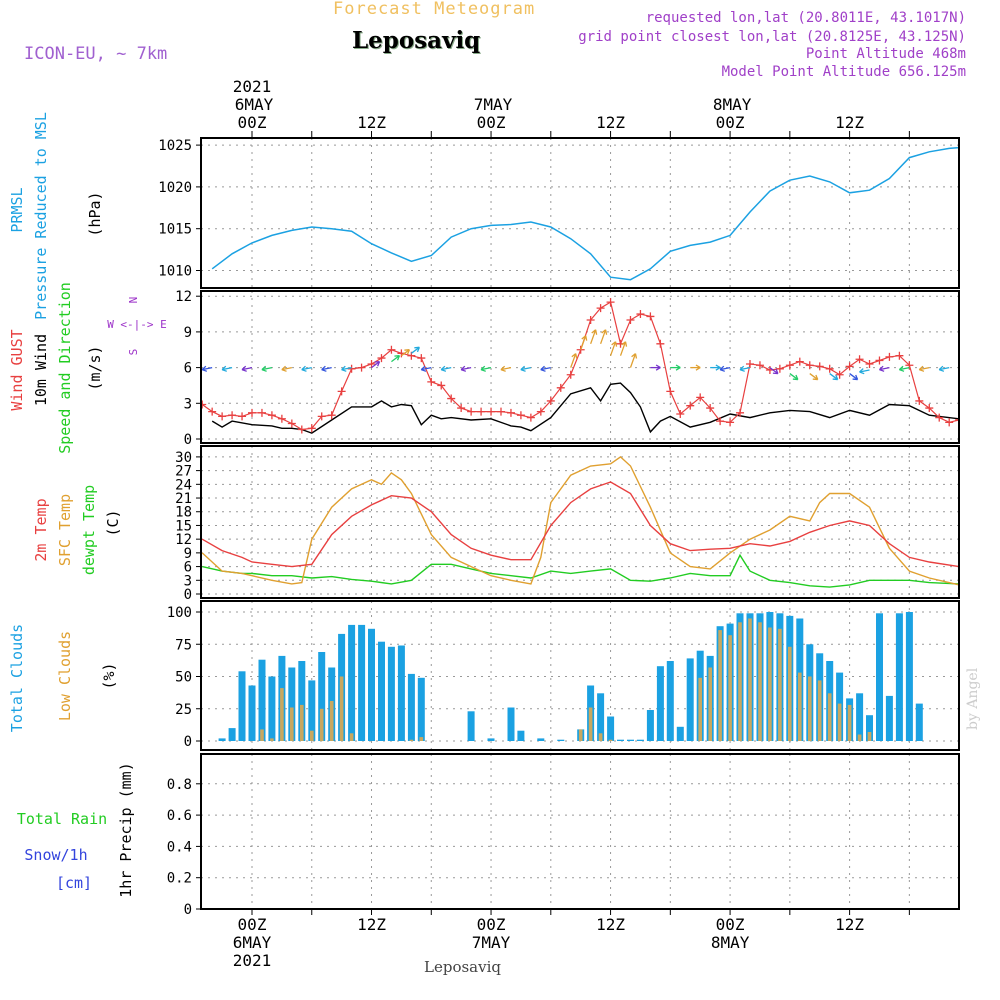  I want to click on x-tick-label-top: 12Z, so click(371, 122).